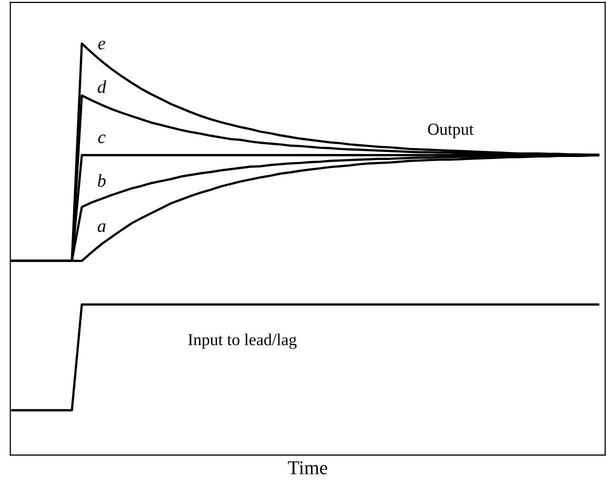 This screenshot has width=607, height=492. Describe the element at coordinates (102, 45) in the screenshot. I see `series-label: e` at that location.